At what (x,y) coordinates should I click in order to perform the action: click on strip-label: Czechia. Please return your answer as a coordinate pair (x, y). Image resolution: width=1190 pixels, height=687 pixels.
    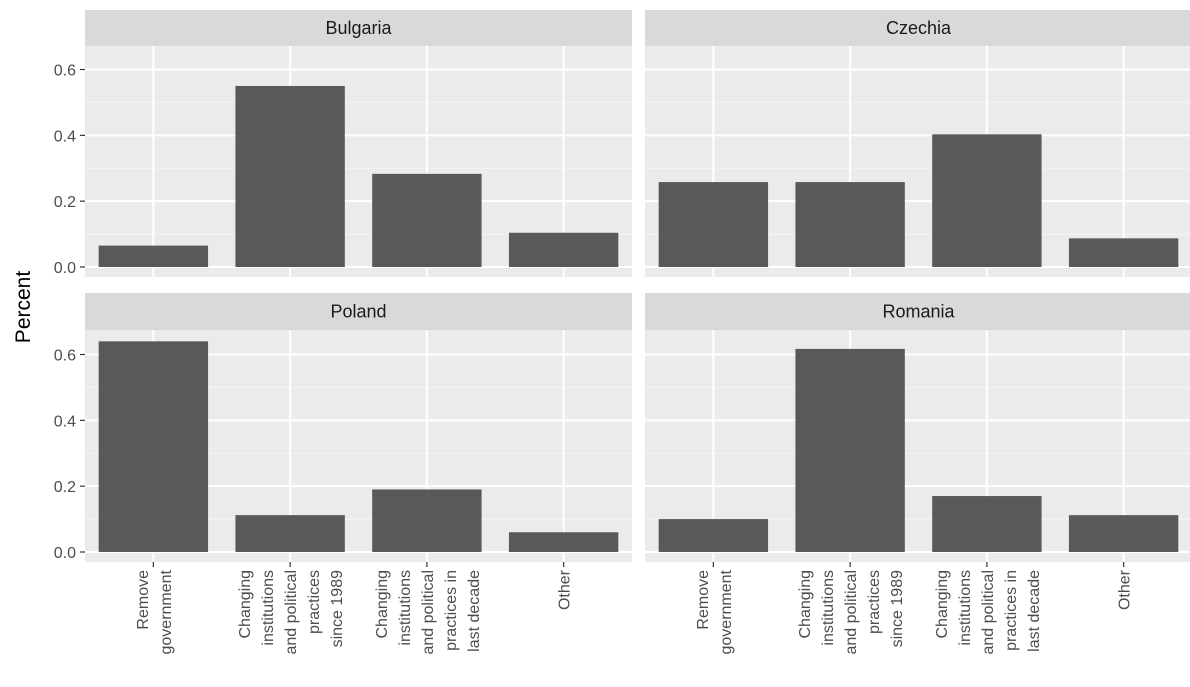
    Looking at the image, I should click on (919, 28).